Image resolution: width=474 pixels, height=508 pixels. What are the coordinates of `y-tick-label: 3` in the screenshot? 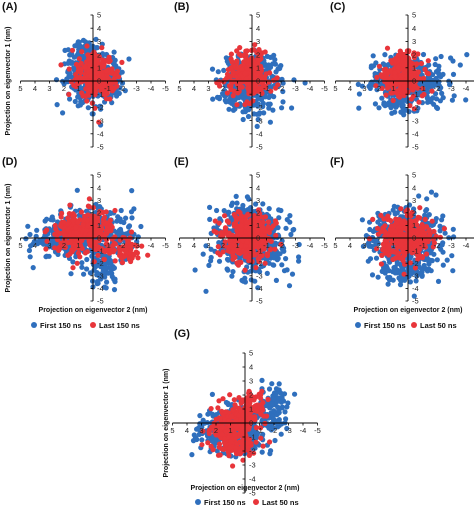 It's located at (258, 200).